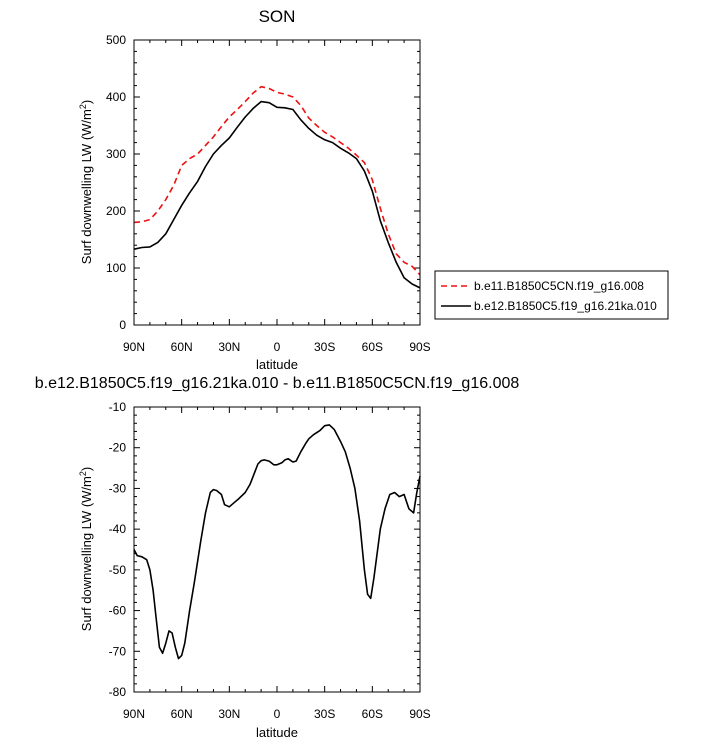  What do you see at coordinates (372, 714) in the screenshot?
I see `bottom-x-tick-label: 60S` at bounding box center [372, 714].